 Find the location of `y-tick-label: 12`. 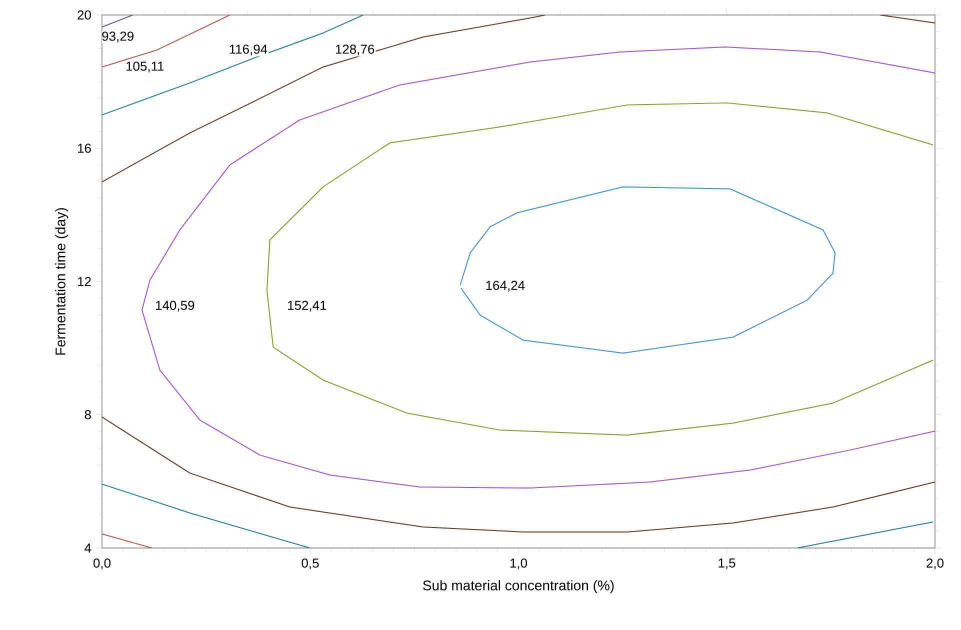

y-tick-label: 12 is located at coordinates (84, 281).